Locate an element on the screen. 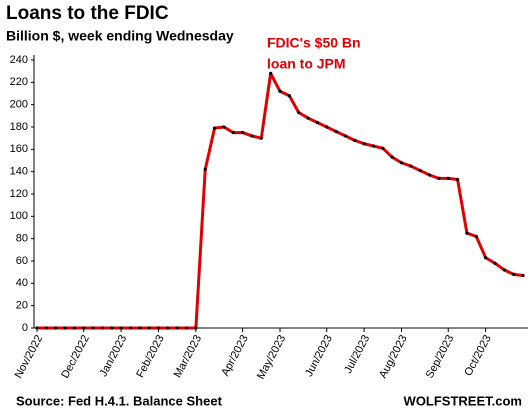 Image resolution: width=532 pixels, height=418 pixels. y-tick-label: 80 is located at coordinates (22, 239).